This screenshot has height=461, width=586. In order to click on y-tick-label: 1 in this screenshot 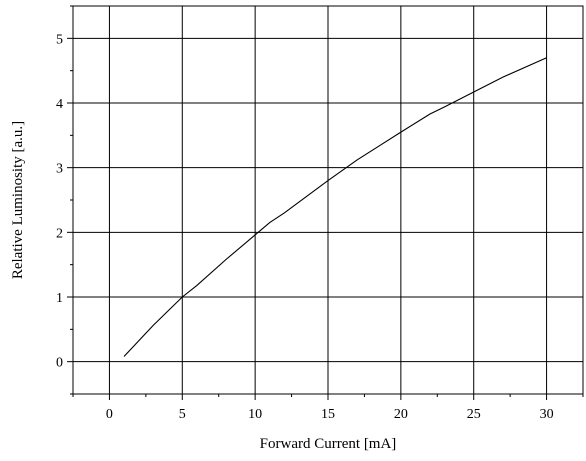, I will do `click(59, 298)`.